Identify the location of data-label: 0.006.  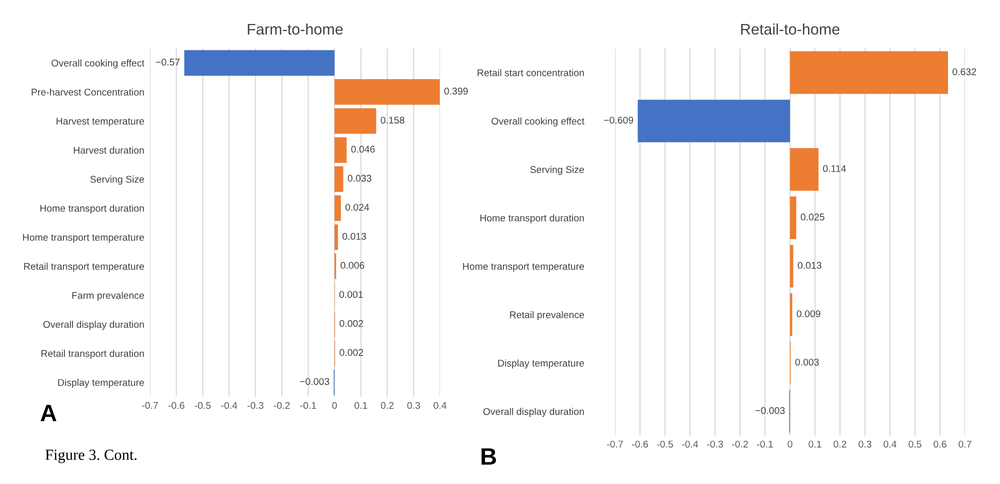
(352, 265).